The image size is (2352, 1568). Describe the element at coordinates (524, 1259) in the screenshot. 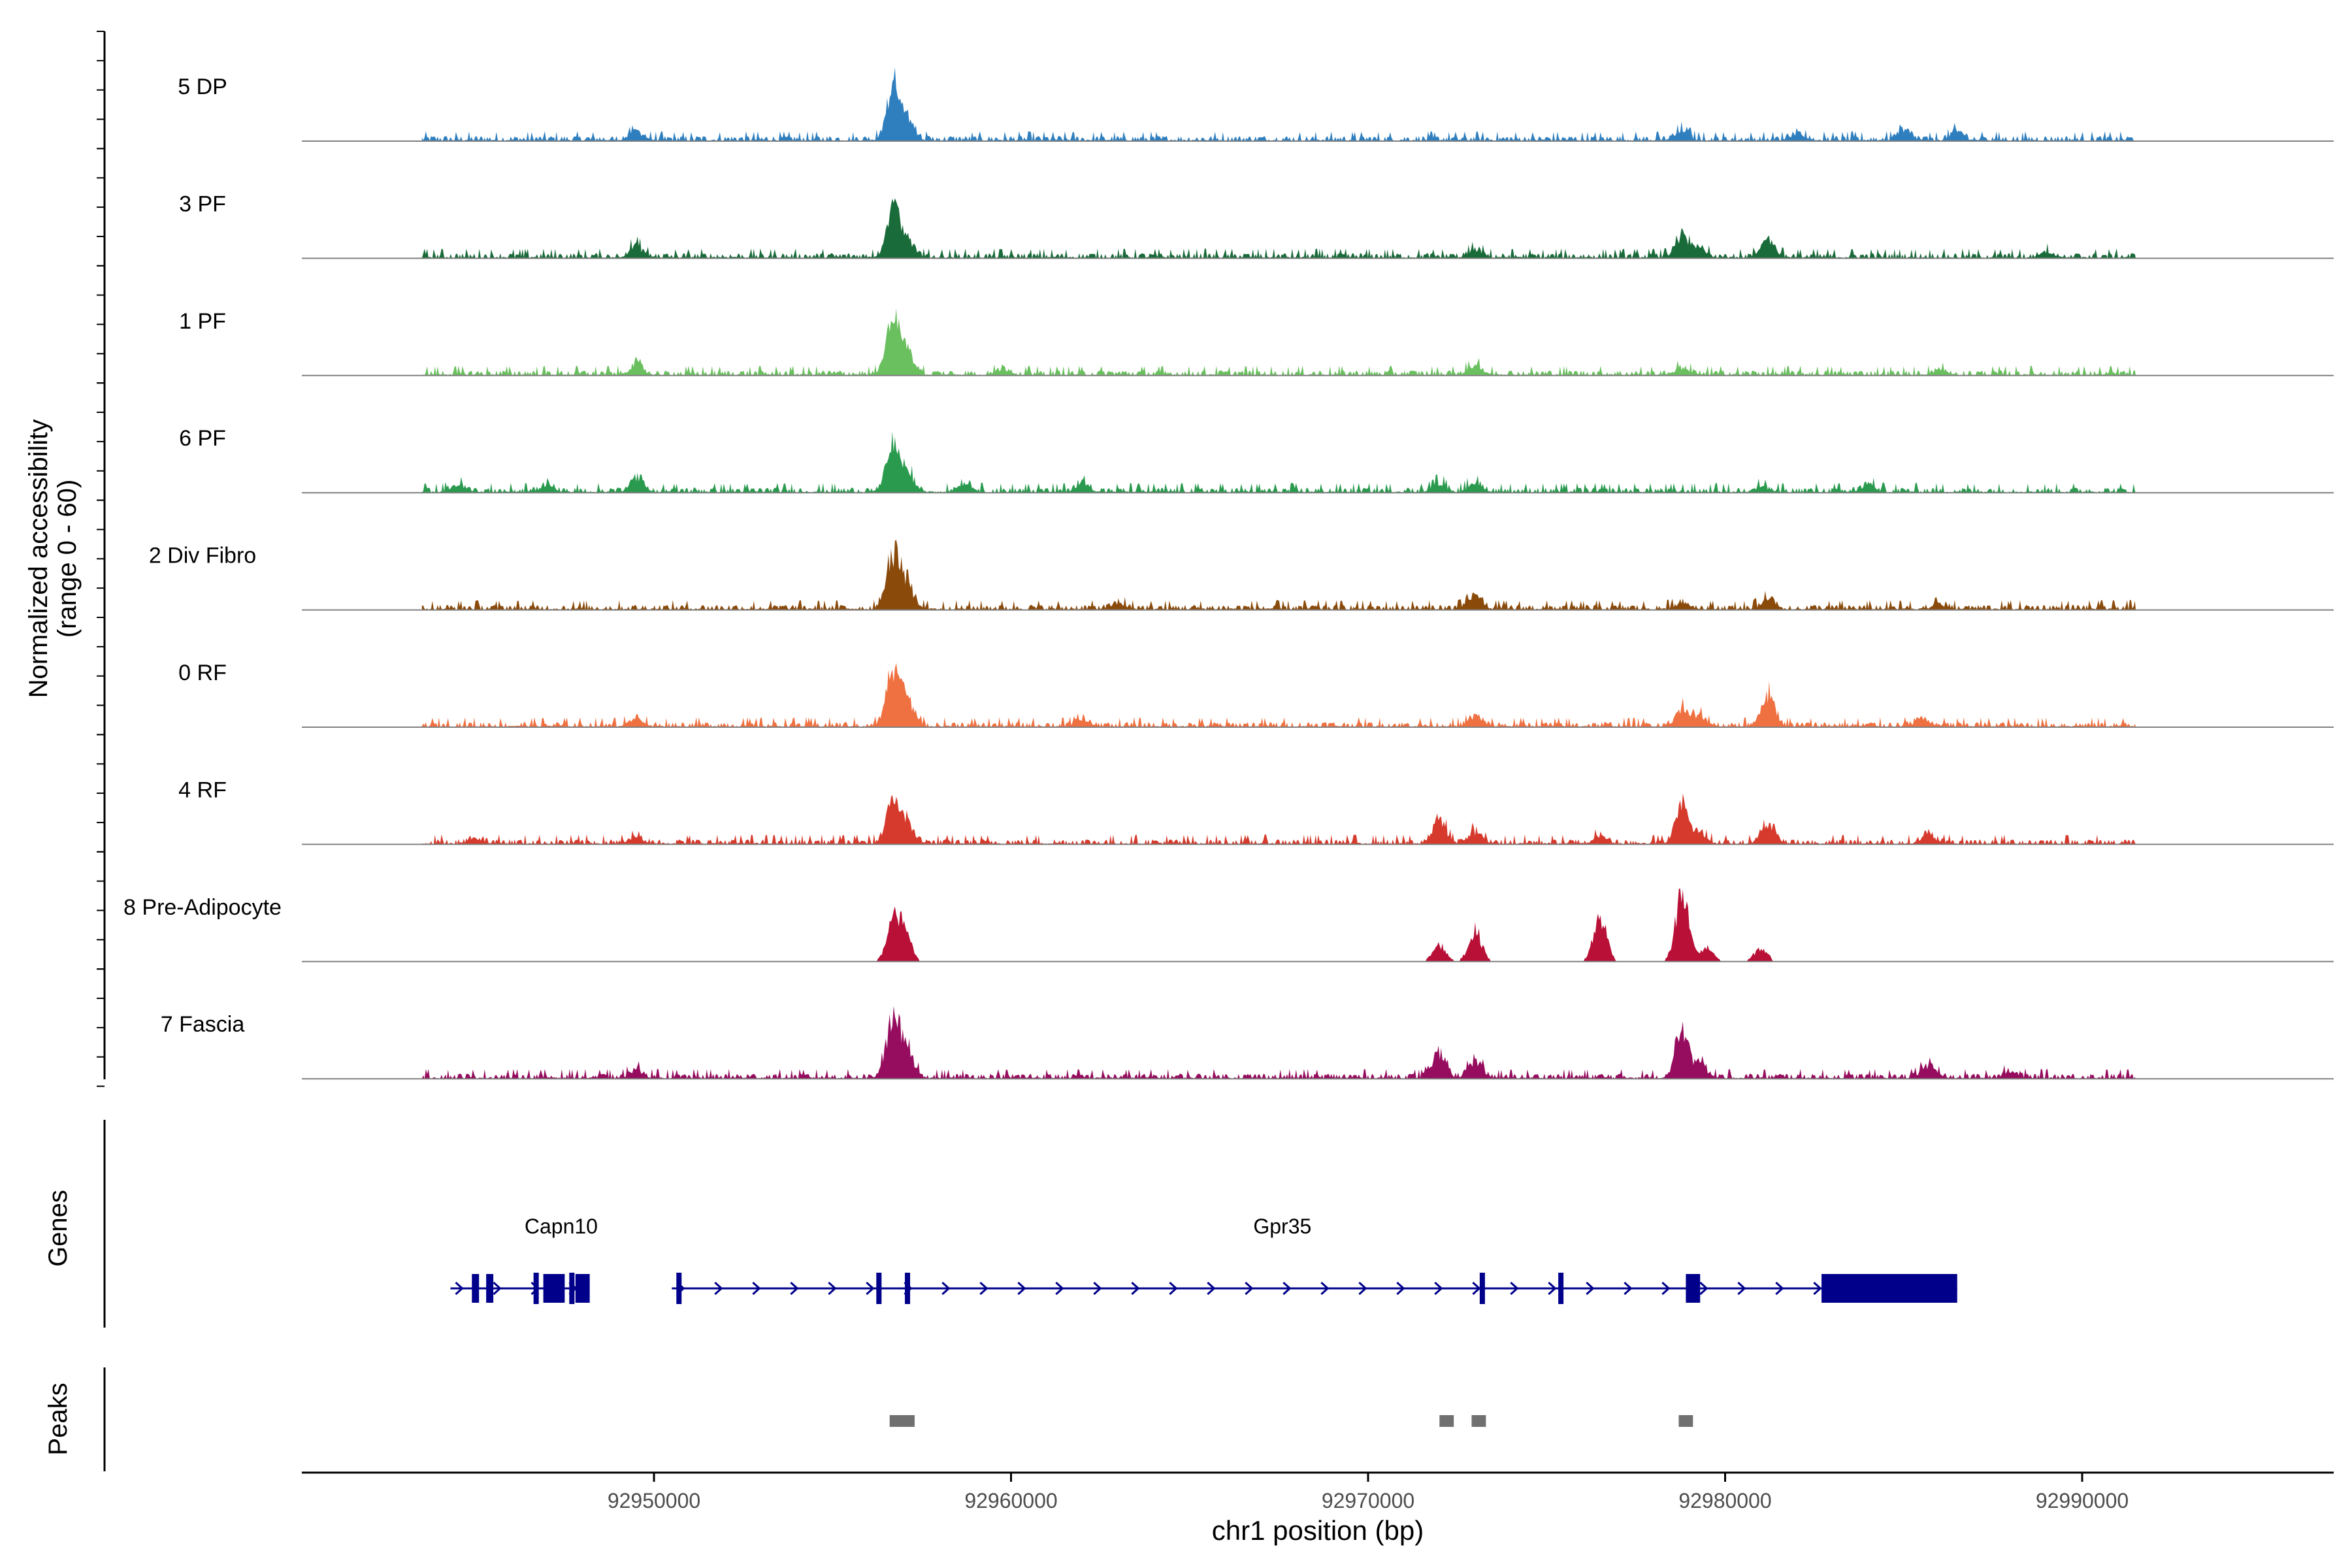

I see `gene-capn10: Capn10` at that location.